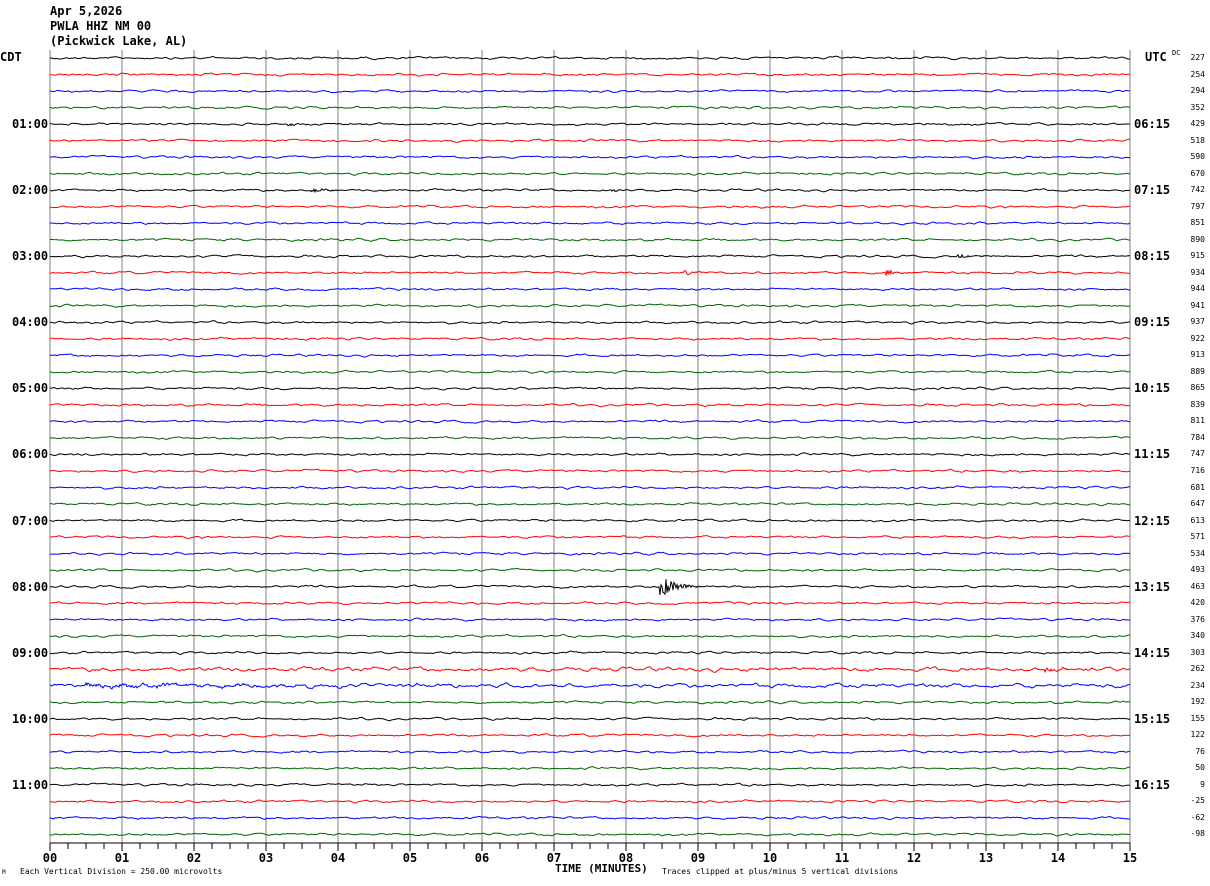 This screenshot has width=1210, height=886. Describe the element at coordinates (1197, 636) in the screenshot. I see `dc-offset: 340` at that location.